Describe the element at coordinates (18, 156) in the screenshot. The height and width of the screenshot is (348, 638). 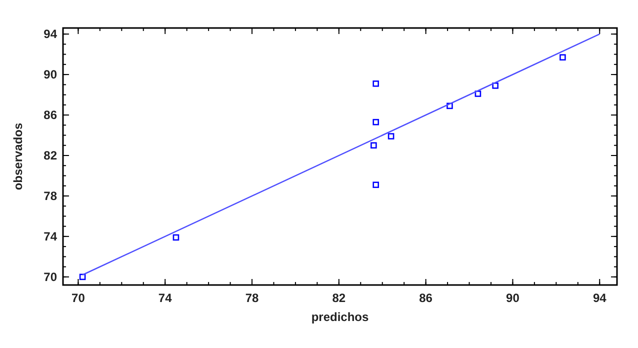
I see `y-axis-title: observados` at that location.